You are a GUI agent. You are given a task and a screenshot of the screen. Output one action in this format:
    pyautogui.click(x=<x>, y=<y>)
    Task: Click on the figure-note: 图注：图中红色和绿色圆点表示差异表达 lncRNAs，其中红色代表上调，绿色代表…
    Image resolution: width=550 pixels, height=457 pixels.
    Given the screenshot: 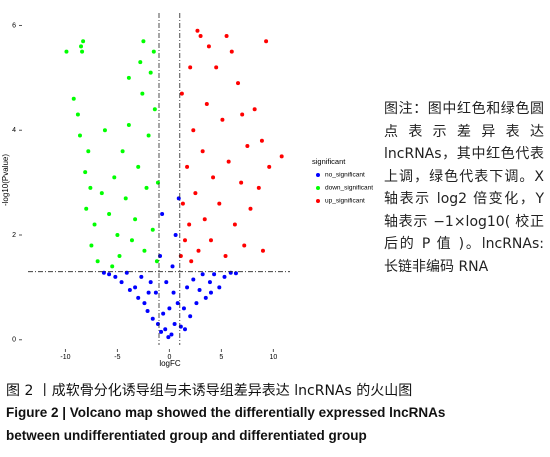 What is the action you would take?
    pyautogui.click(x=464, y=188)
    